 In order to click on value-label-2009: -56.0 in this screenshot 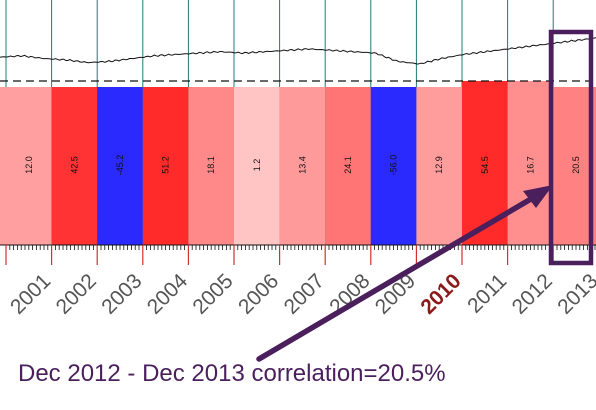, I will do `click(394, 165)`.